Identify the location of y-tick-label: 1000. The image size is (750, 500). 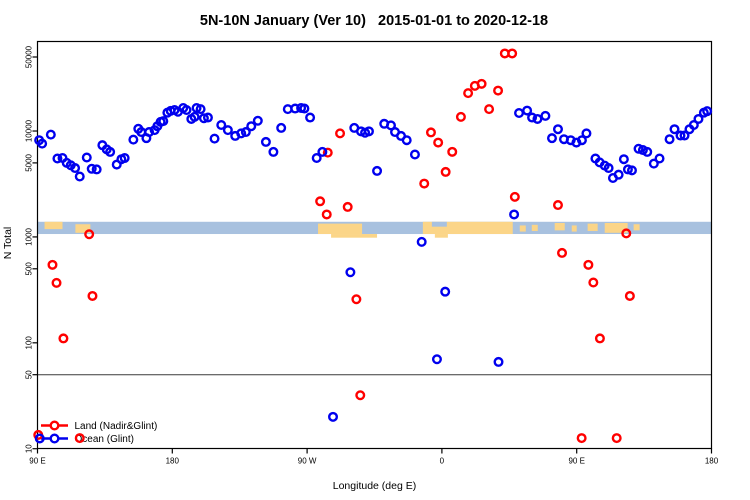
(28, 236).